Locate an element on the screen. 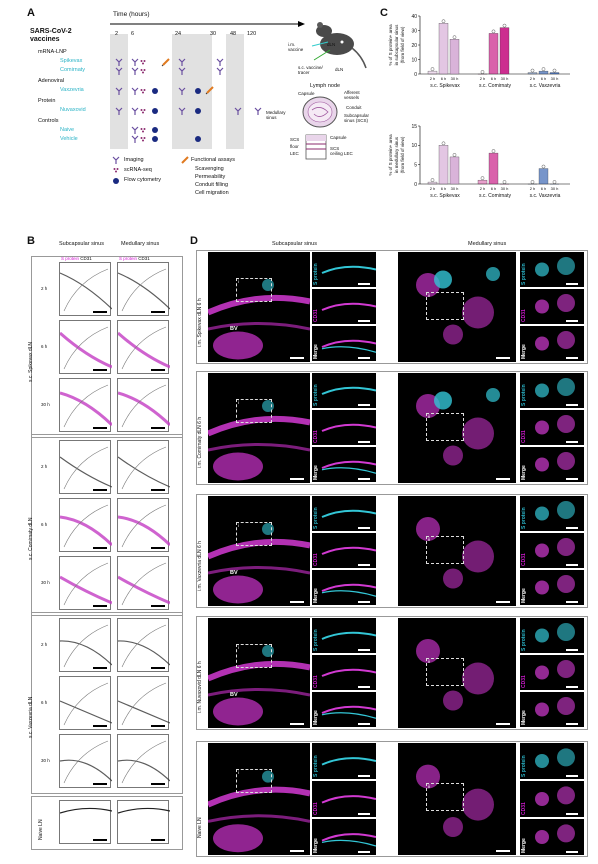 Image resolution: width=598 pixels, height=864 pixels. d-med-main is located at coordinates (457, 428).